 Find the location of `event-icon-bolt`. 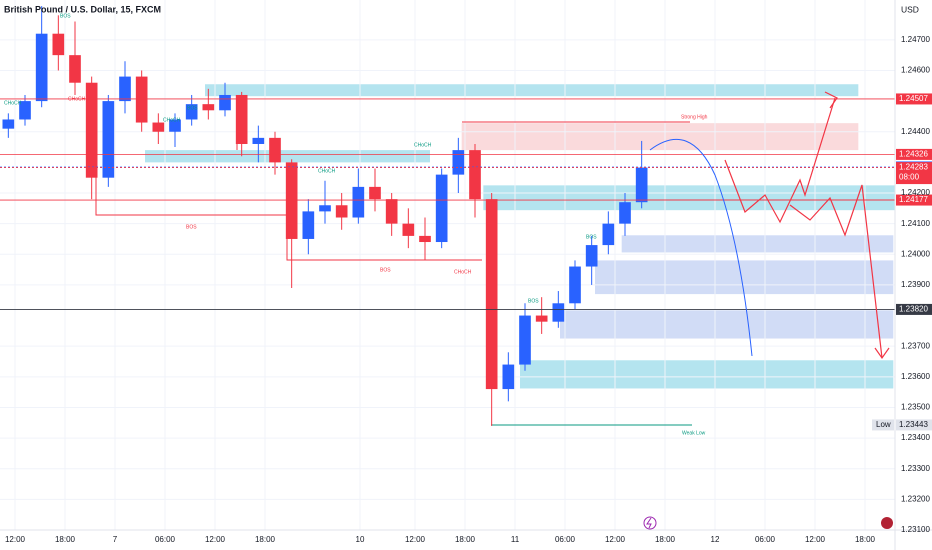

event-icon-bolt is located at coordinates (649, 523).